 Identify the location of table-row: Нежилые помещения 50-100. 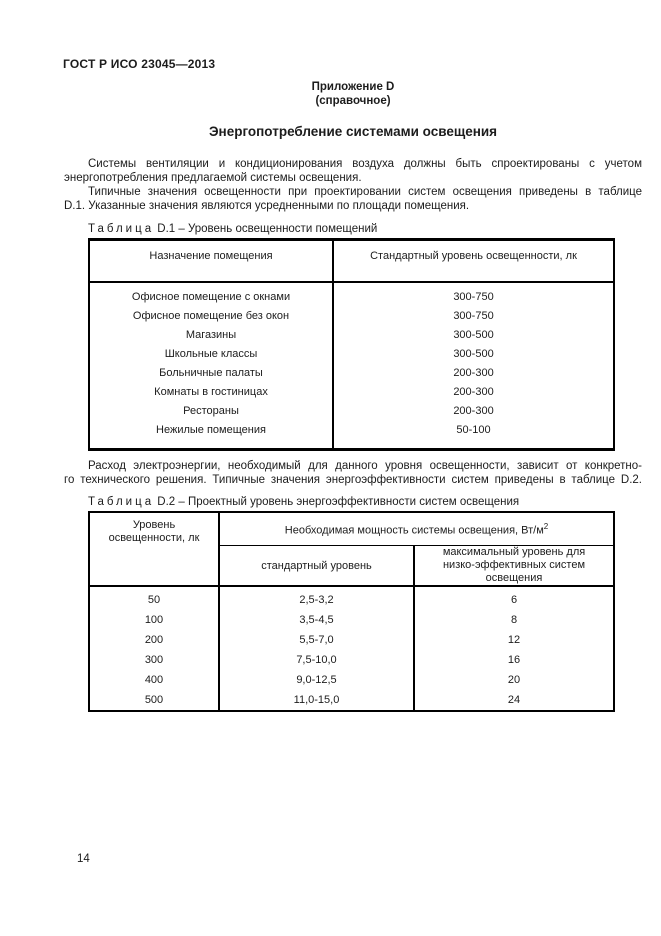
(351, 434).